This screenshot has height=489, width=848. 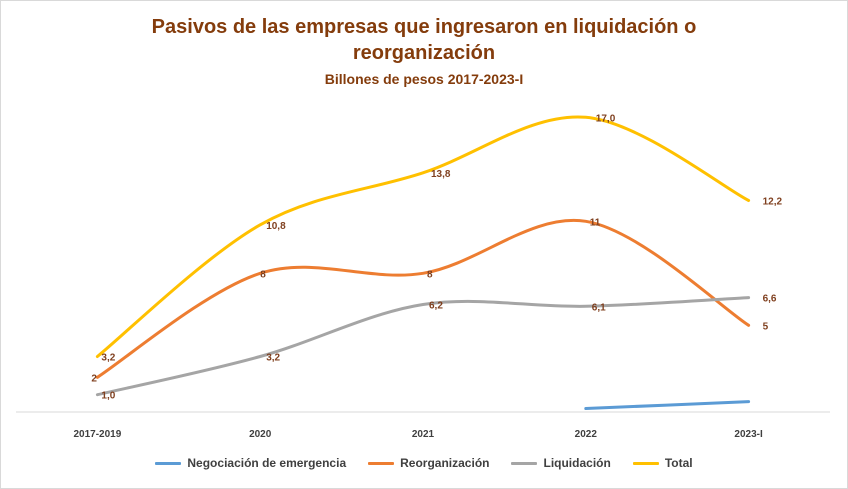 What do you see at coordinates (445, 463) in the screenshot?
I see `legend-label: Reorganización` at bounding box center [445, 463].